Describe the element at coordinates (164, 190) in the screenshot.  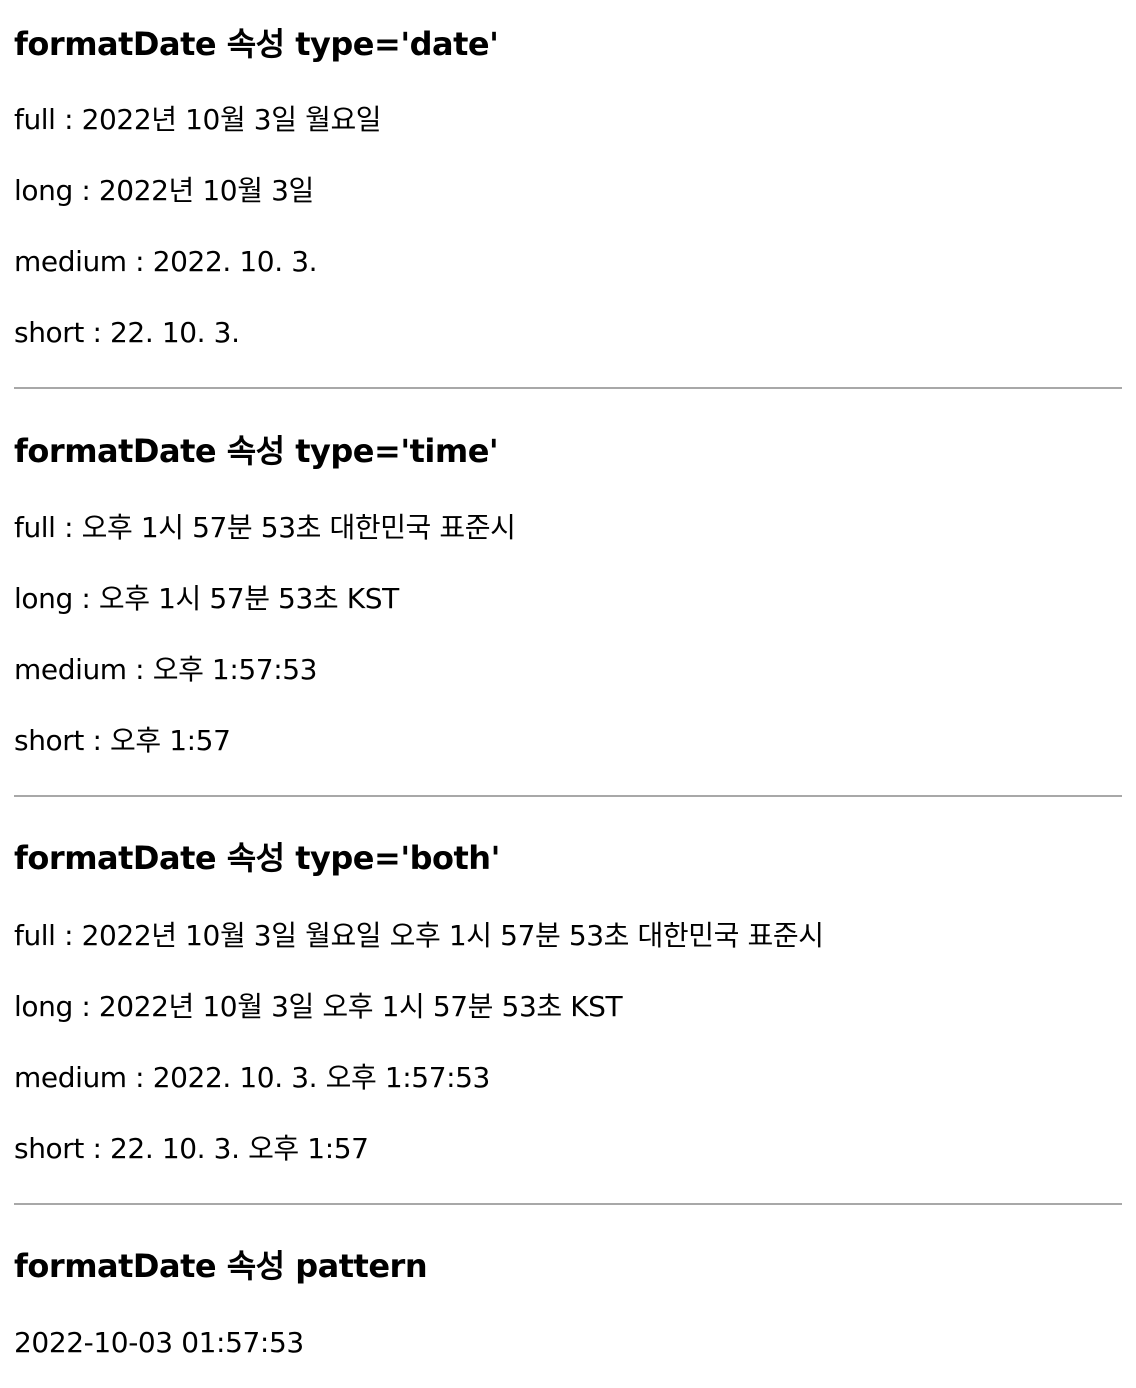
I see `date-long-line: long : 2022년 10월 3일` at that location.